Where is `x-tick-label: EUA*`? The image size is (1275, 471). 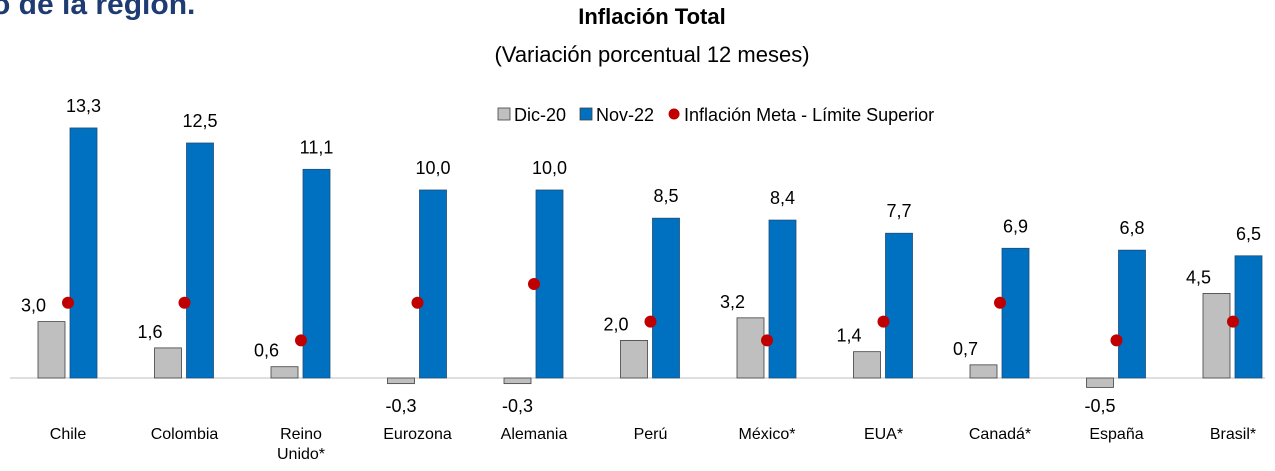
x-tick-label: EUA* is located at coordinates (883, 434).